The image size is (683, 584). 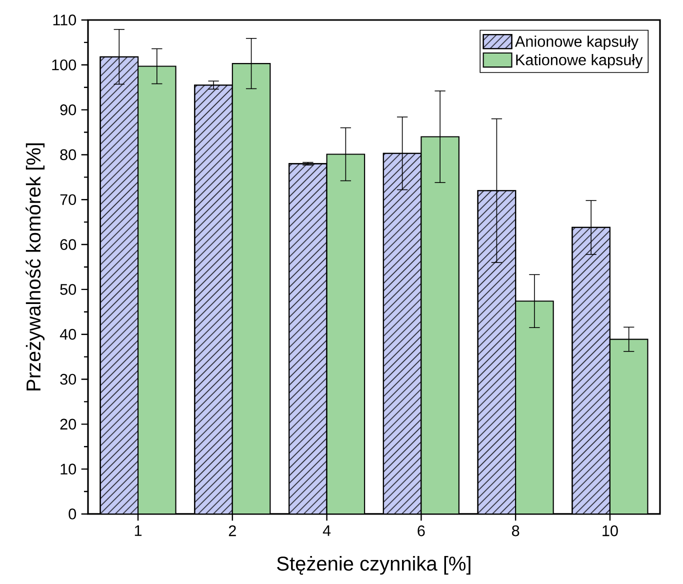 What do you see at coordinates (138, 530) in the screenshot?
I see `x-tick-label: 1` at bounding box center [138, 530].